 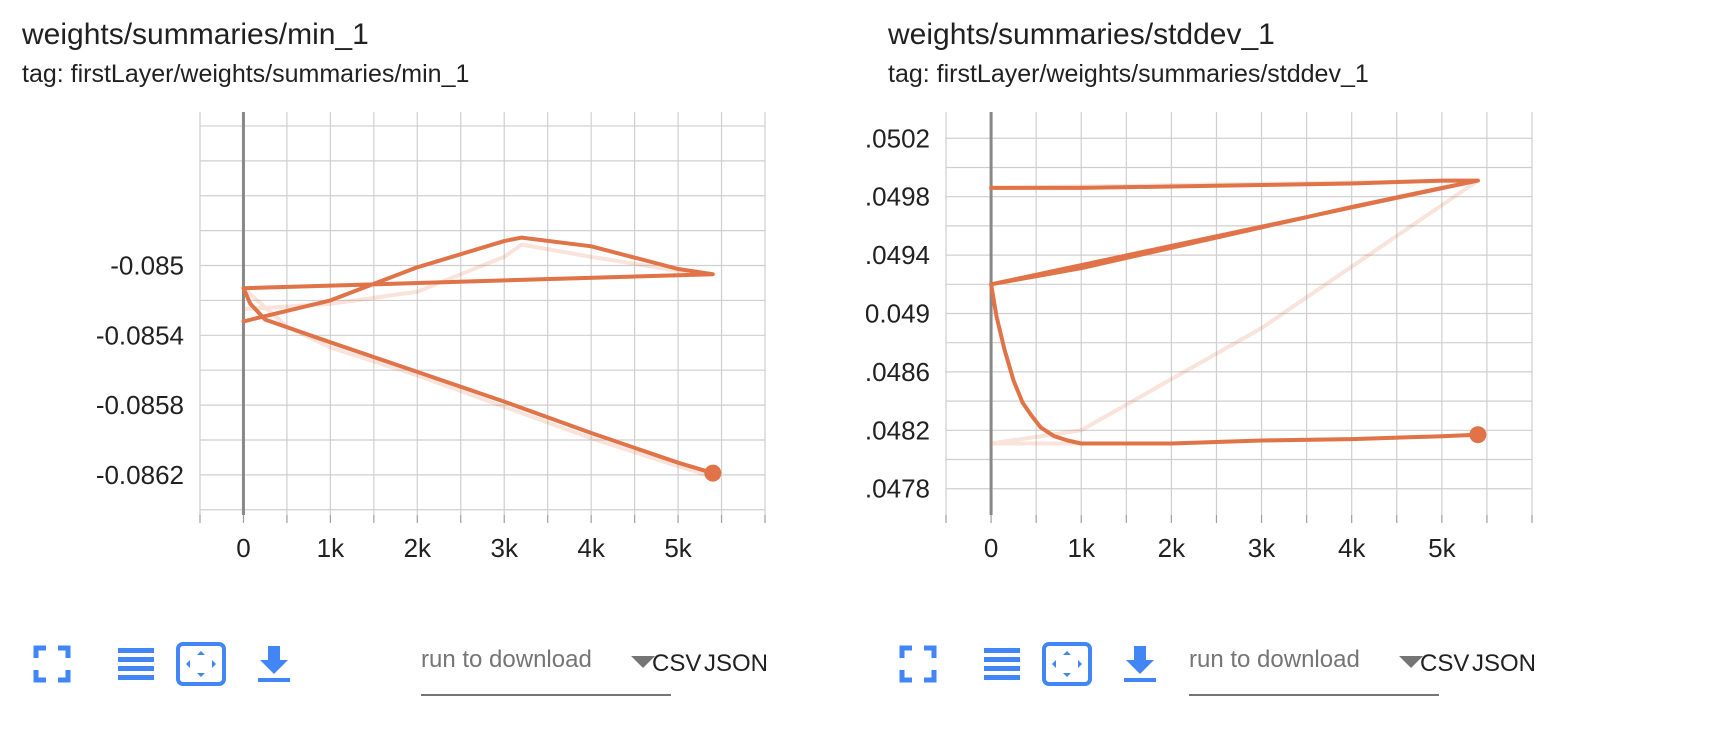 I want to click on y-tick-label: 0.0498, so click(x=898, y=197).